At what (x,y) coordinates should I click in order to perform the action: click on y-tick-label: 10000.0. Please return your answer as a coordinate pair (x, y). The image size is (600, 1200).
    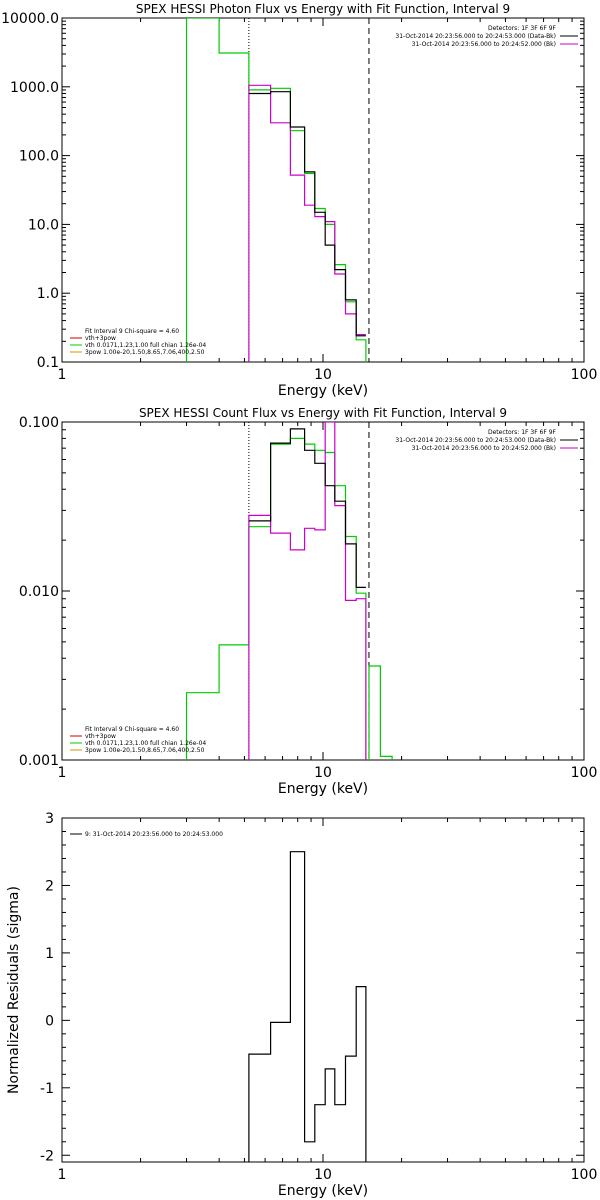
    Looking at the image, I should click on (30, 19).